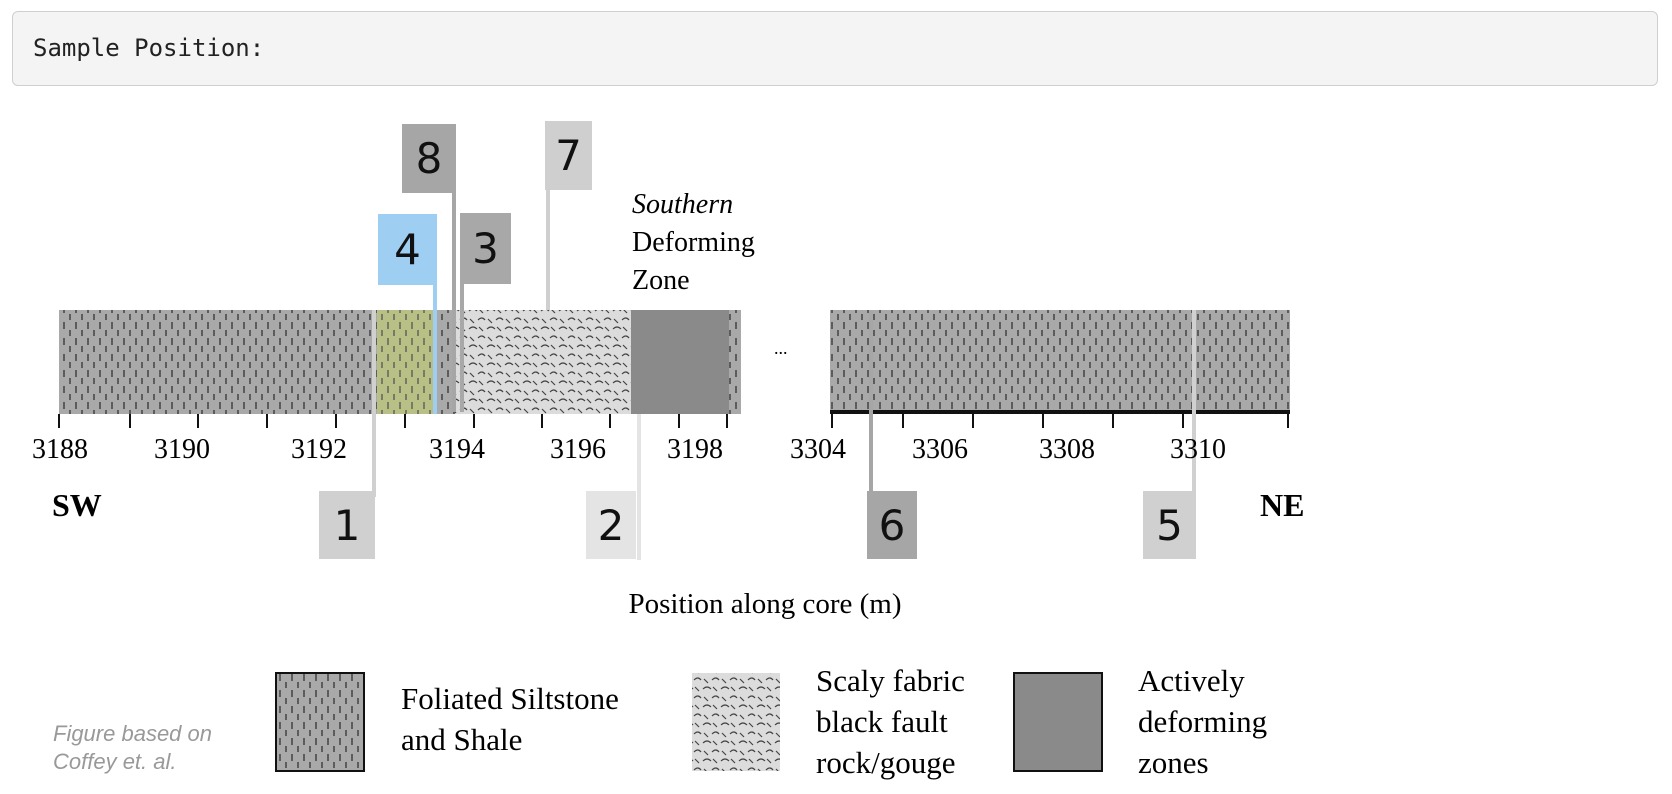  What do you see at coordinates (940, 449) in the screenshot?
I see `tick-label: 3306` at bounding box center [940, 449].